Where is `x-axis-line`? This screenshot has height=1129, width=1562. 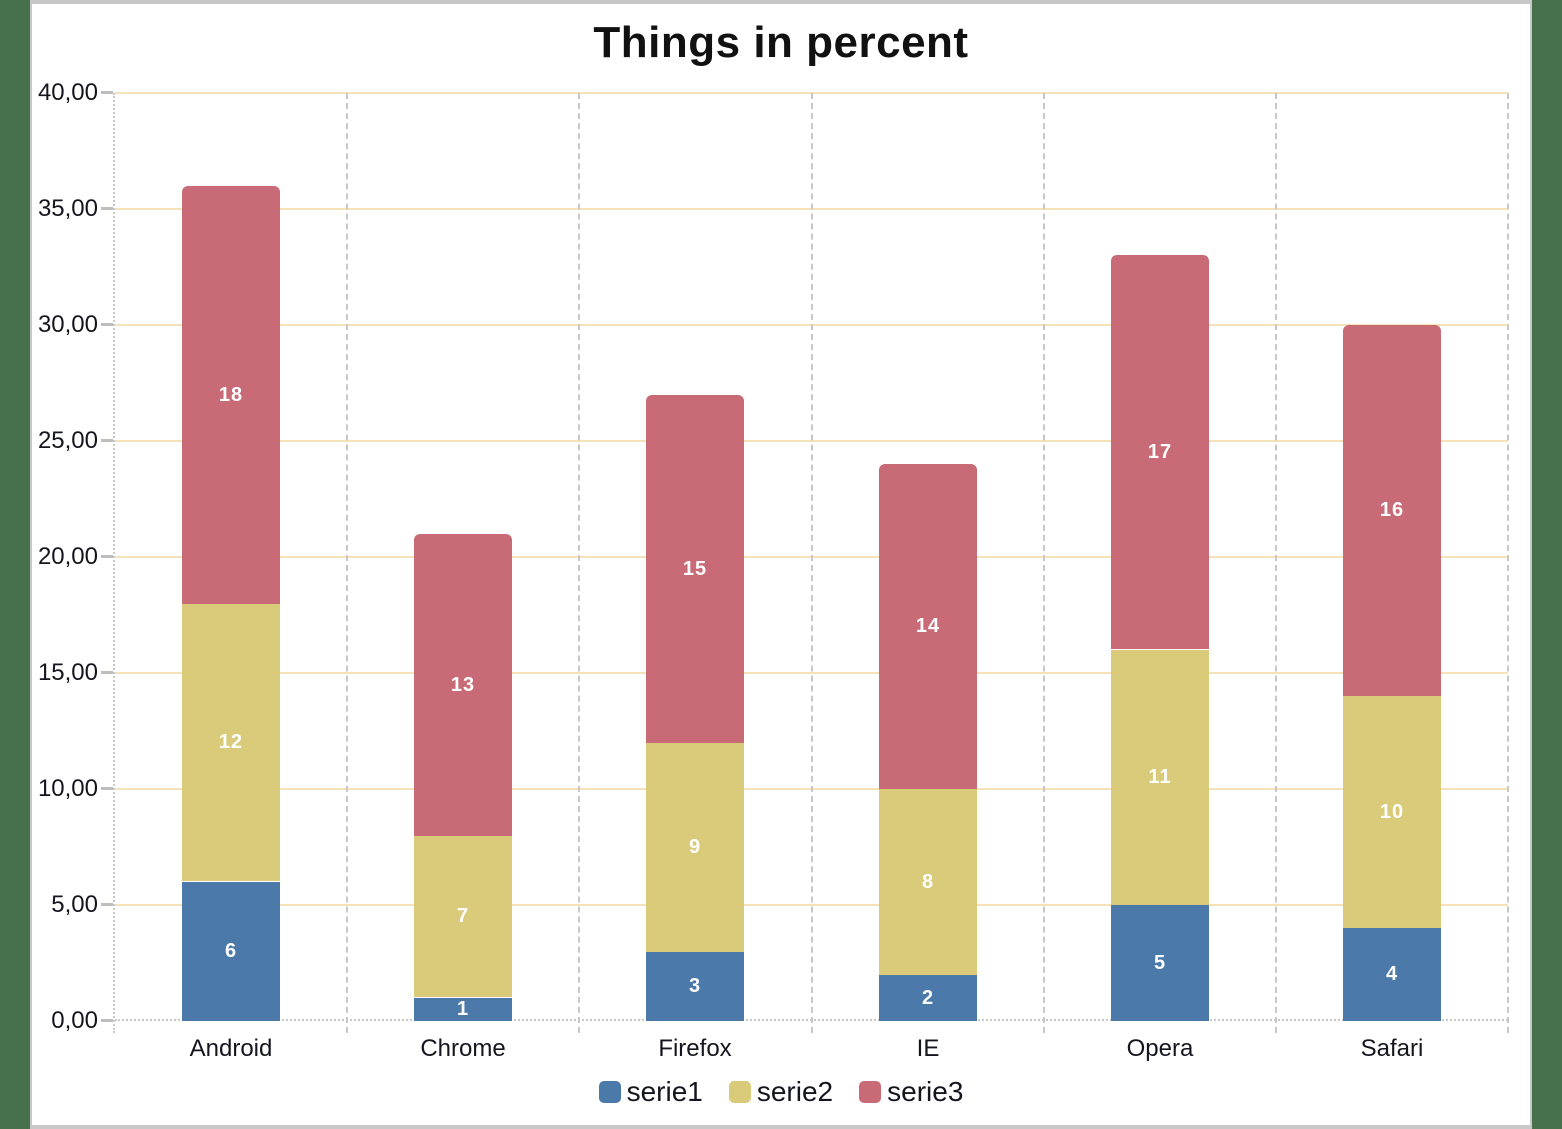 x-axis-line is located at coordinates (811, 1020).